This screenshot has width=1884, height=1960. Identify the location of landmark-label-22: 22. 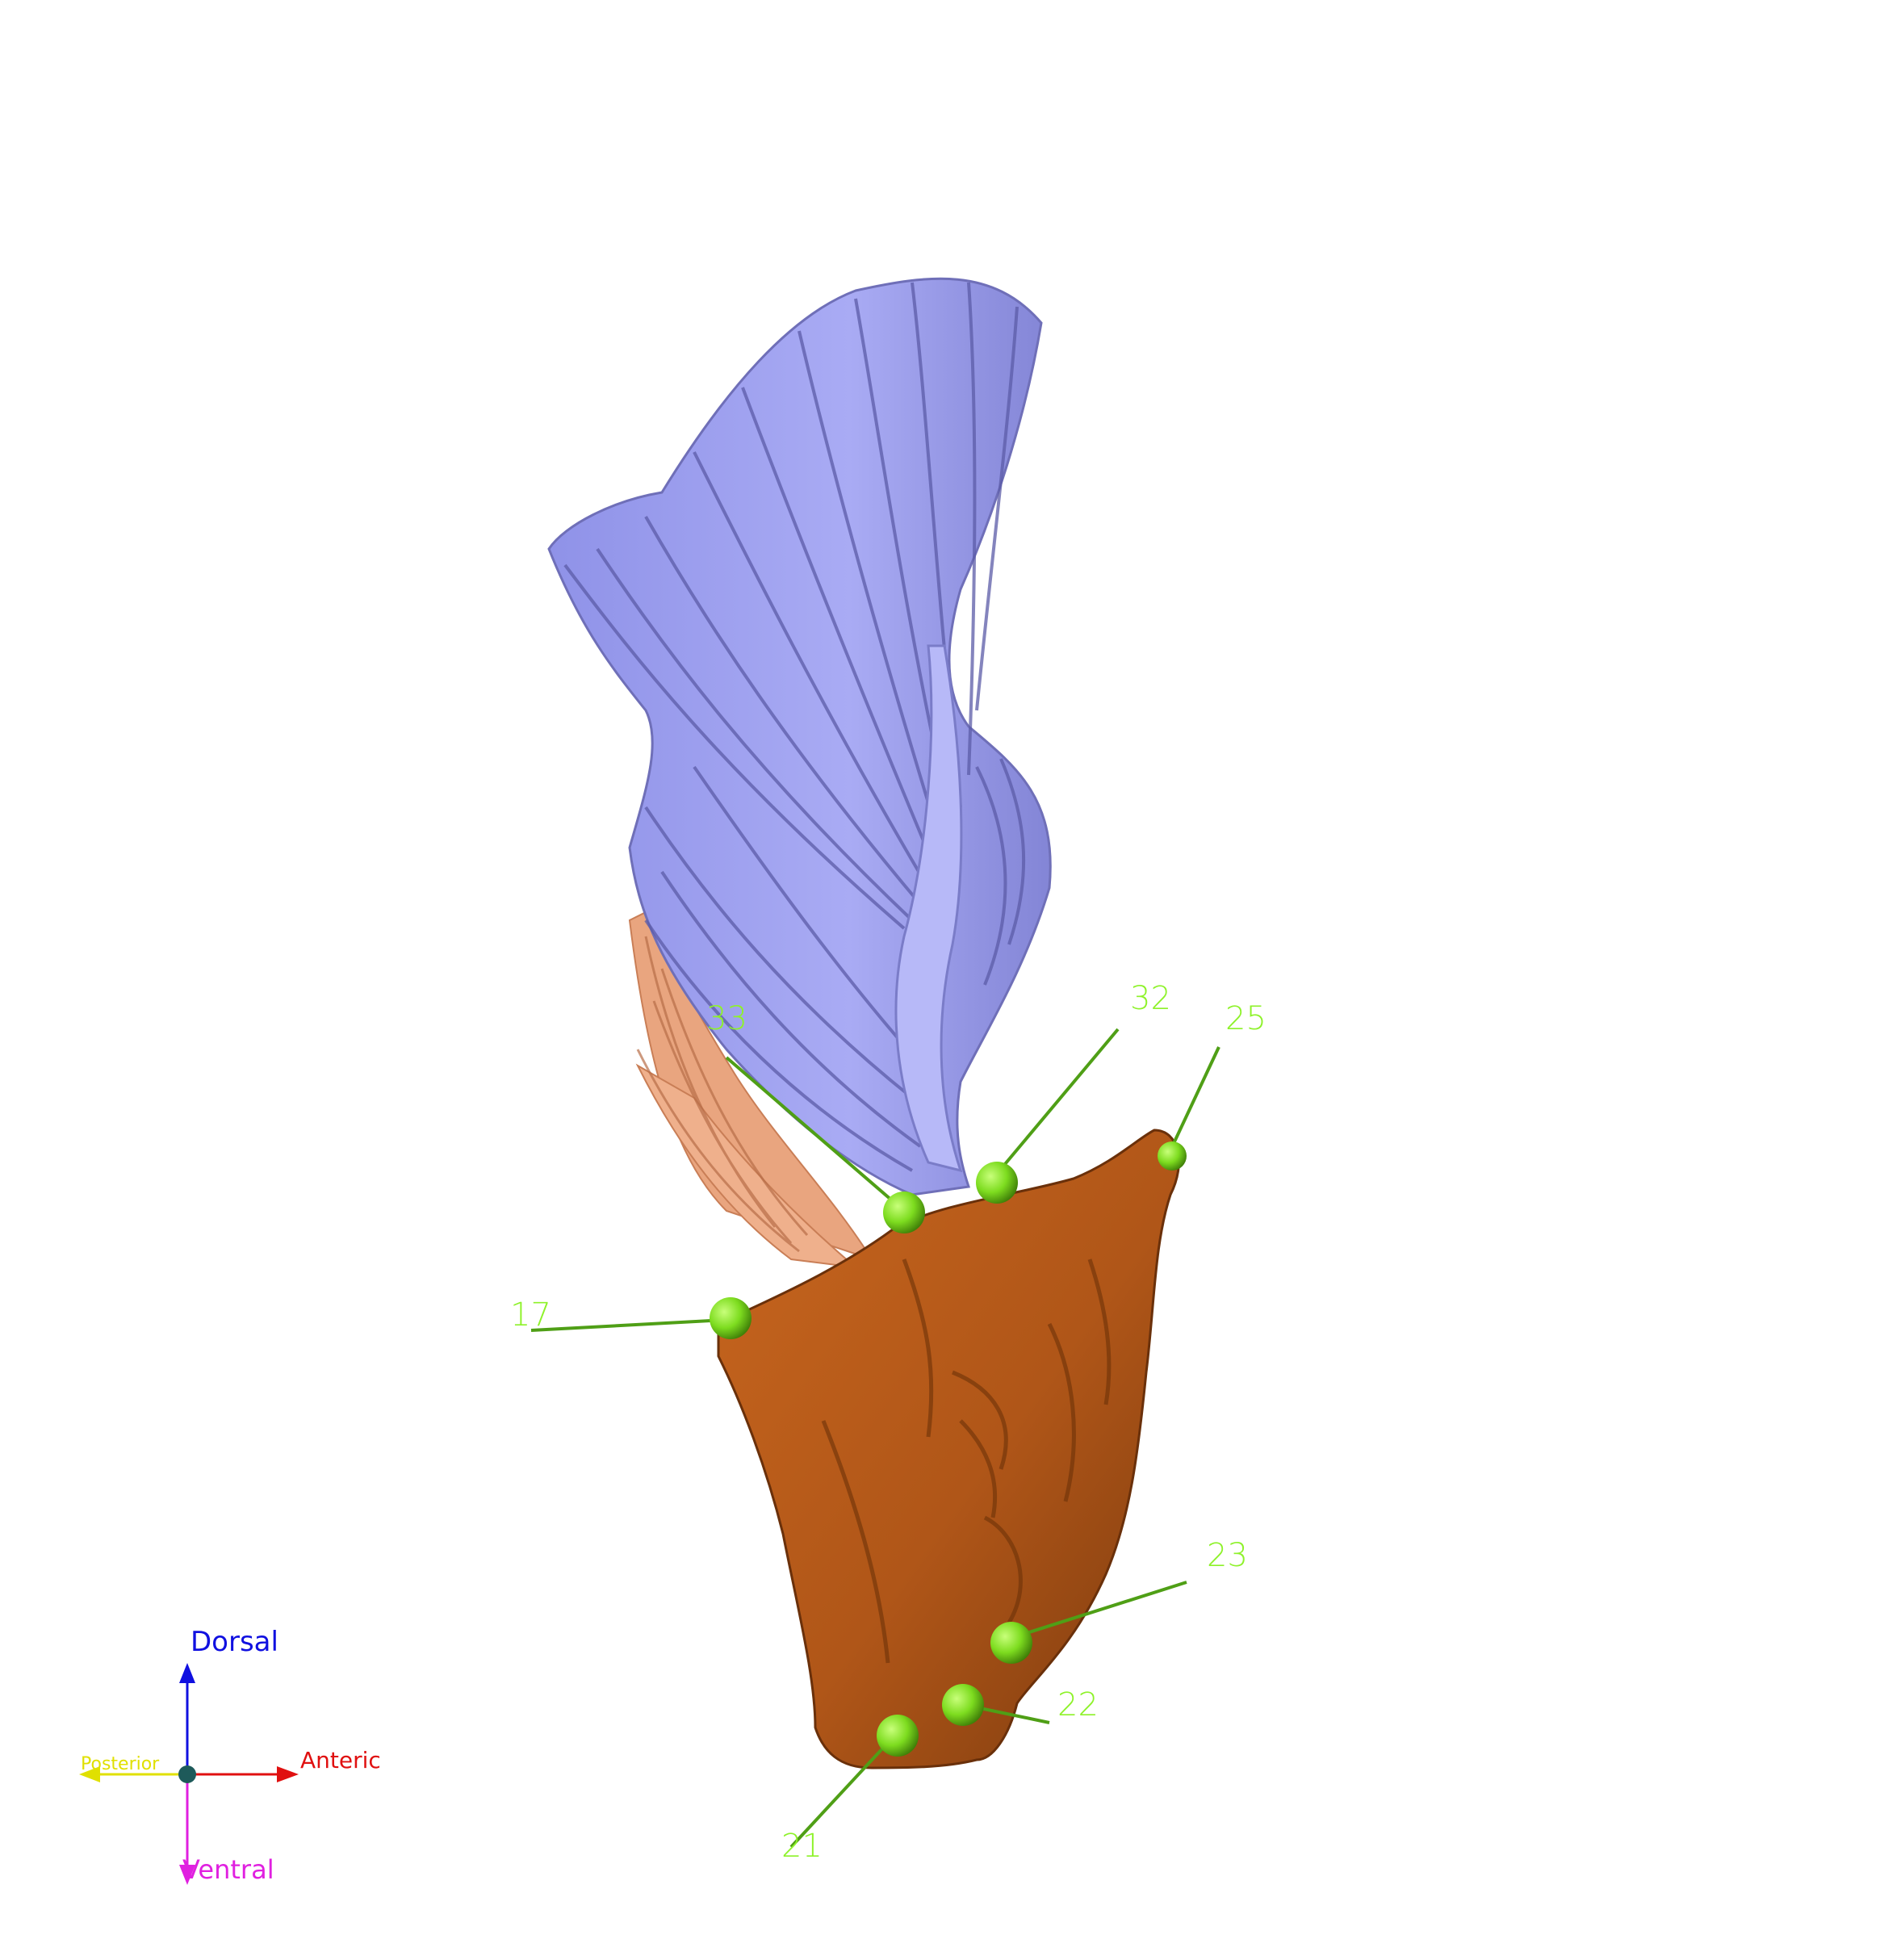
(1078, 1704).